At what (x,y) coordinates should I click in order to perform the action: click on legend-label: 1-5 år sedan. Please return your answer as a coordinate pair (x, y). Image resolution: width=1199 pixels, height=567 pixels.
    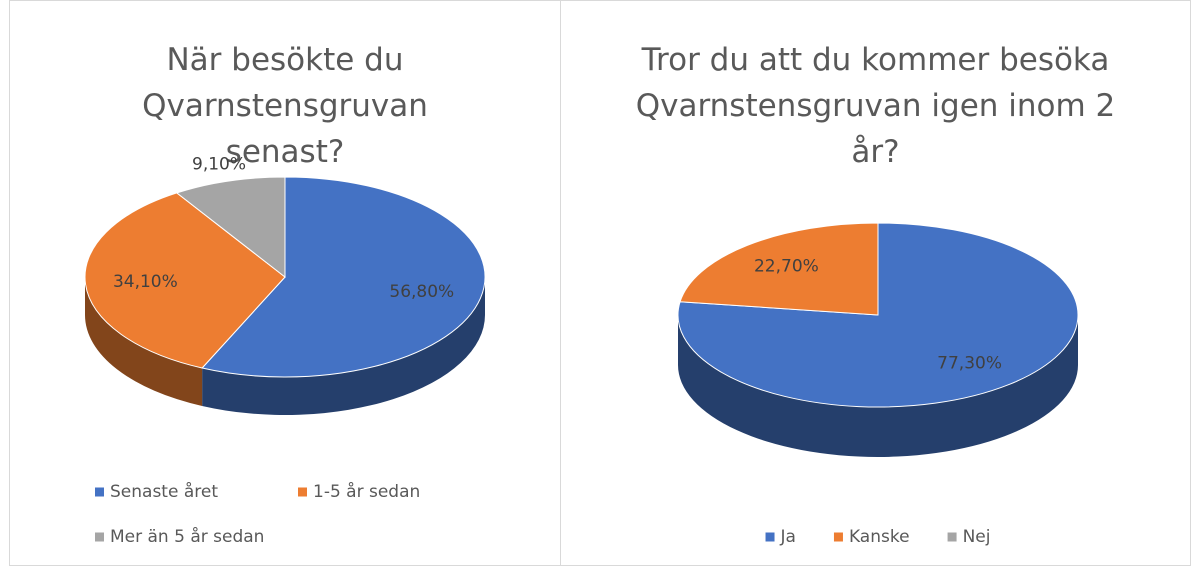
    Looking at the image, I should click on (366, 491).